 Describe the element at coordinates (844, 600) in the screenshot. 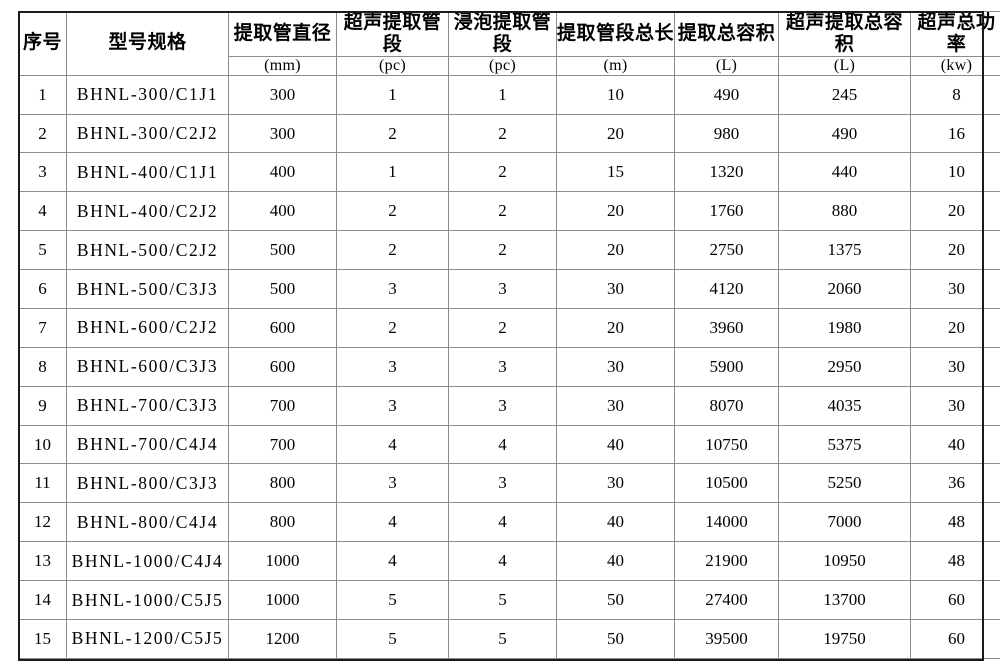

I see `cell-us-volume: 13700` at that location.